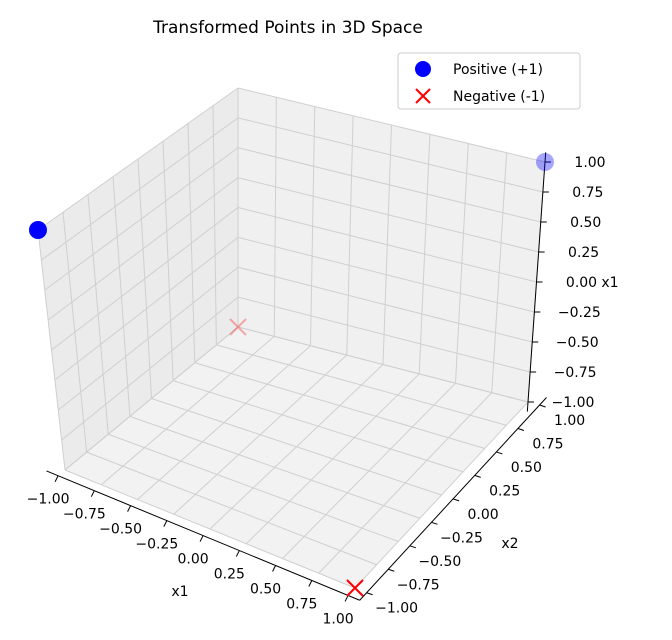 This screenshot has width=672, height=640. Describe the element at coordinates (156, 545) in the screenshot. I see `x-tick-label: −0.25` at that location.